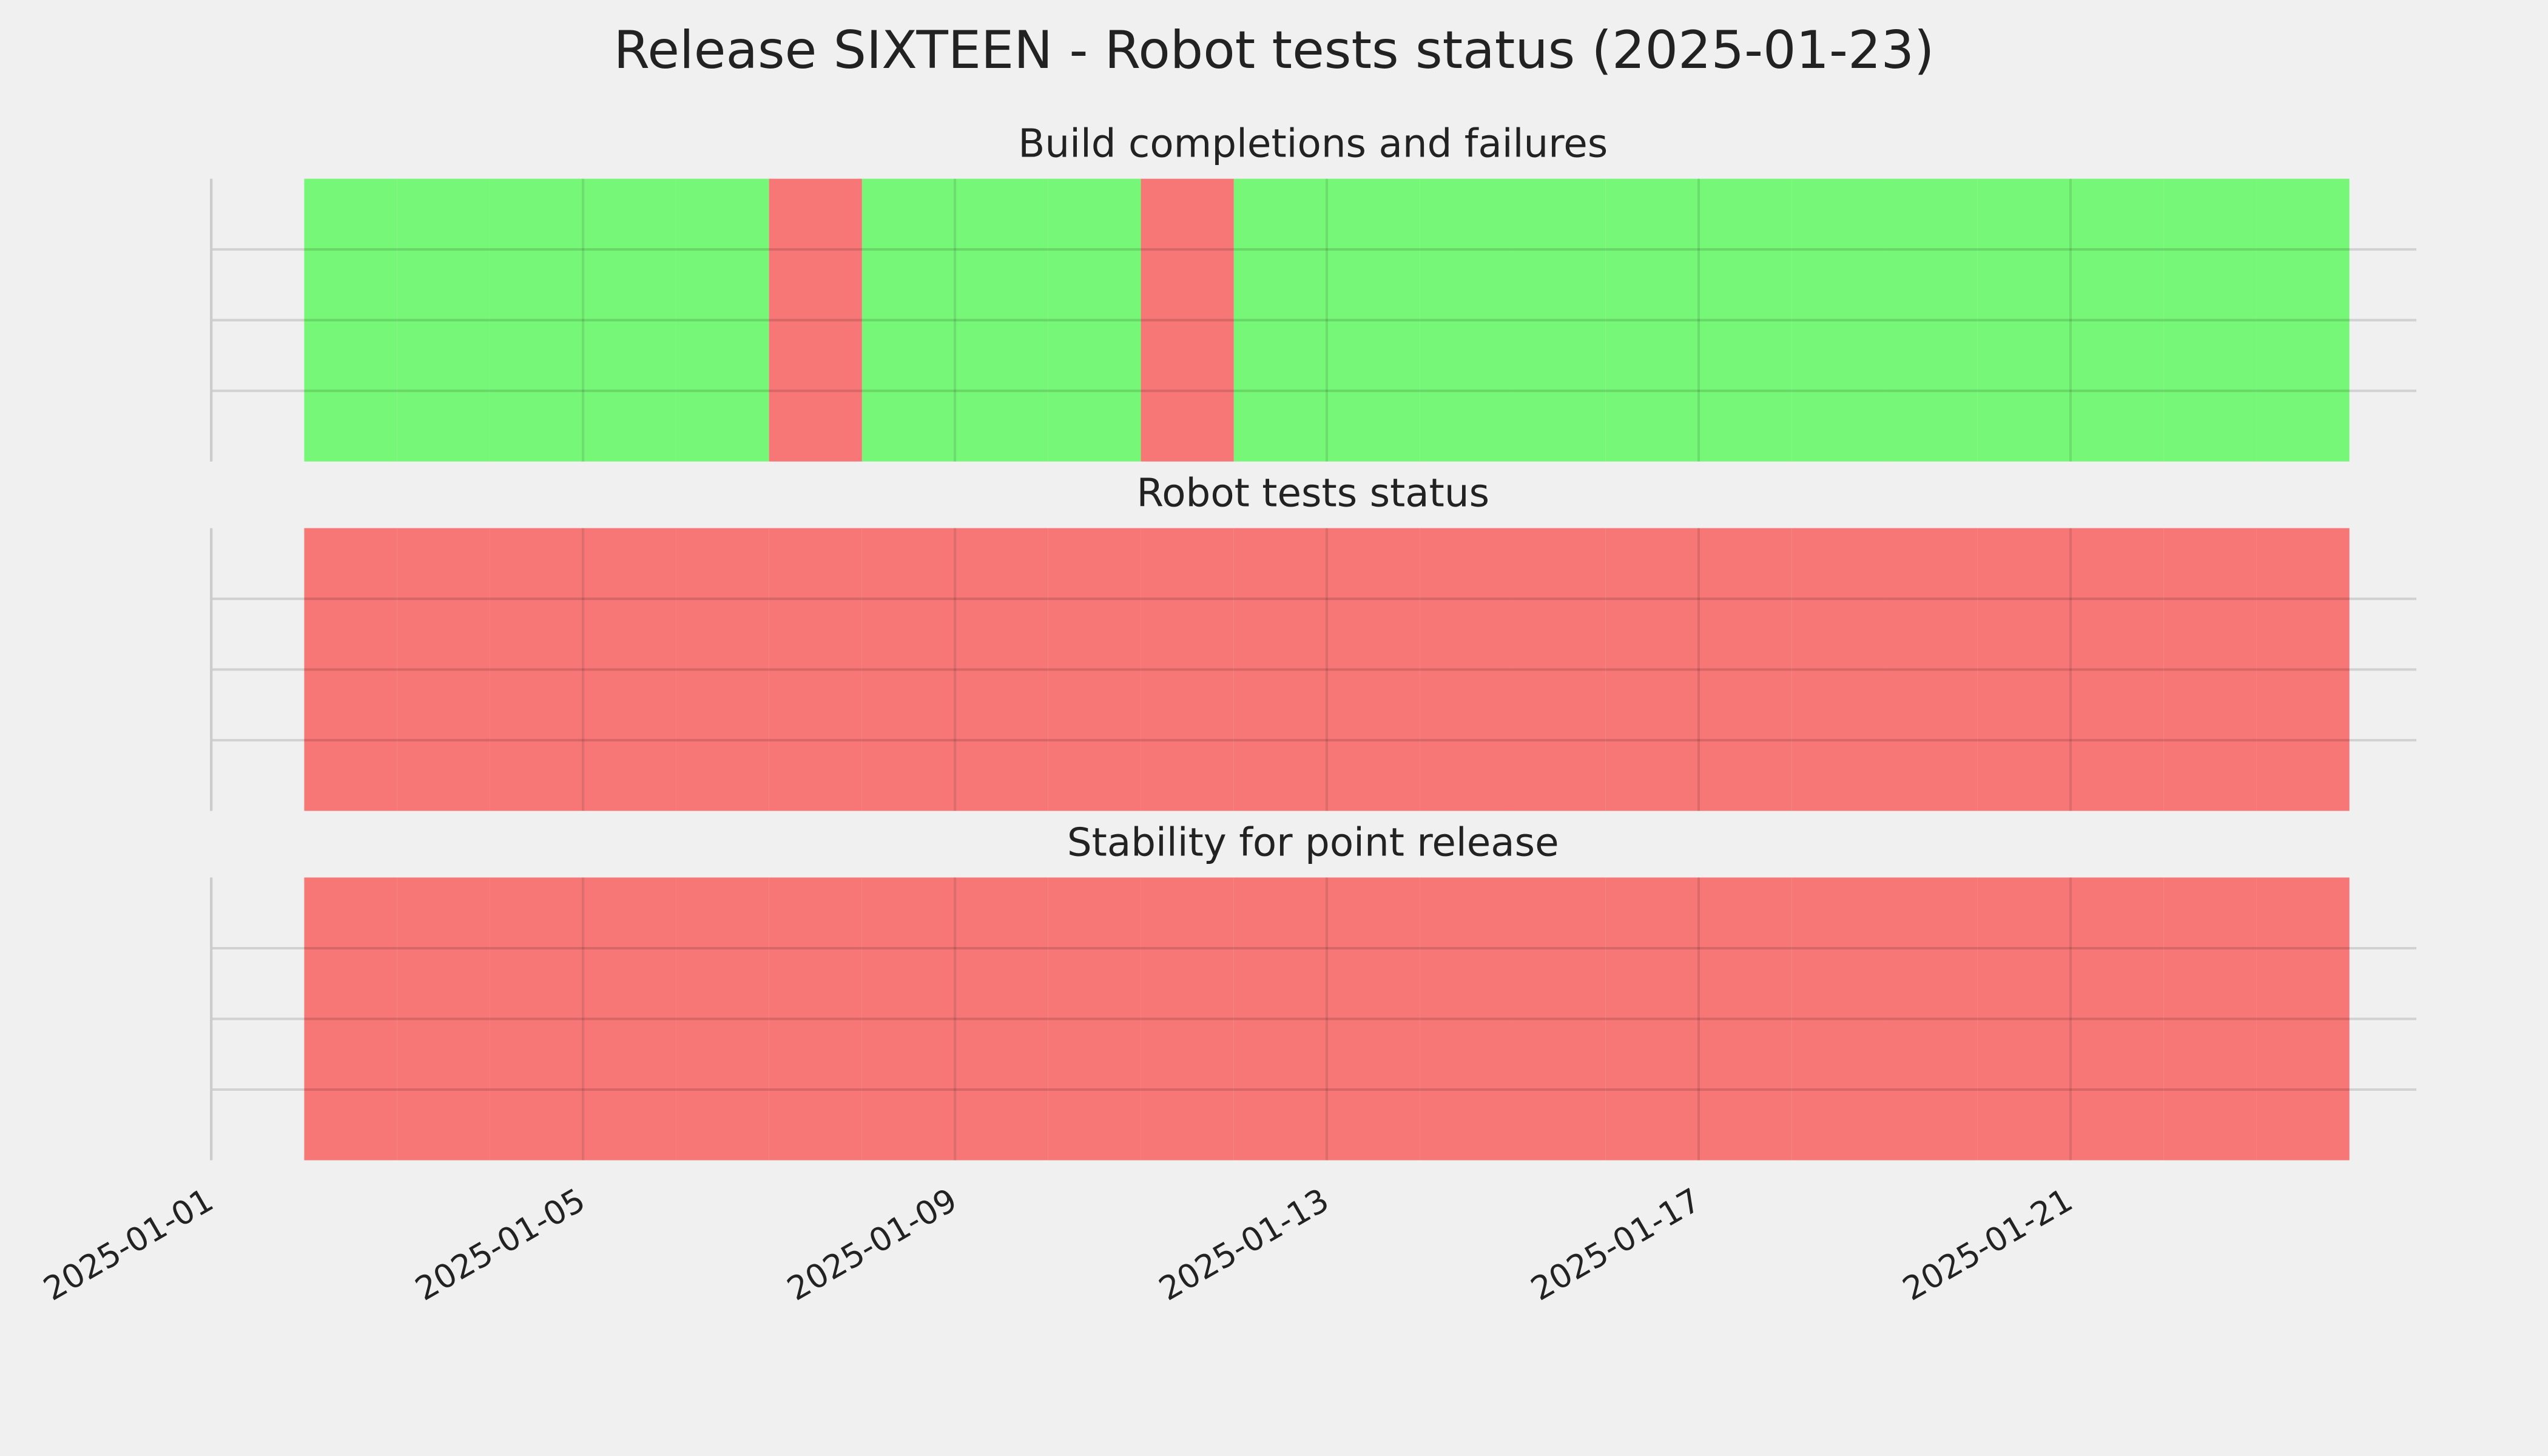 This screenshot has width=2548, height=1456. What do you see at coordinates (1313, 144) in the screenshot?
I see `subplot-title: Build completions and failures` at bounding box center [1313, 144].